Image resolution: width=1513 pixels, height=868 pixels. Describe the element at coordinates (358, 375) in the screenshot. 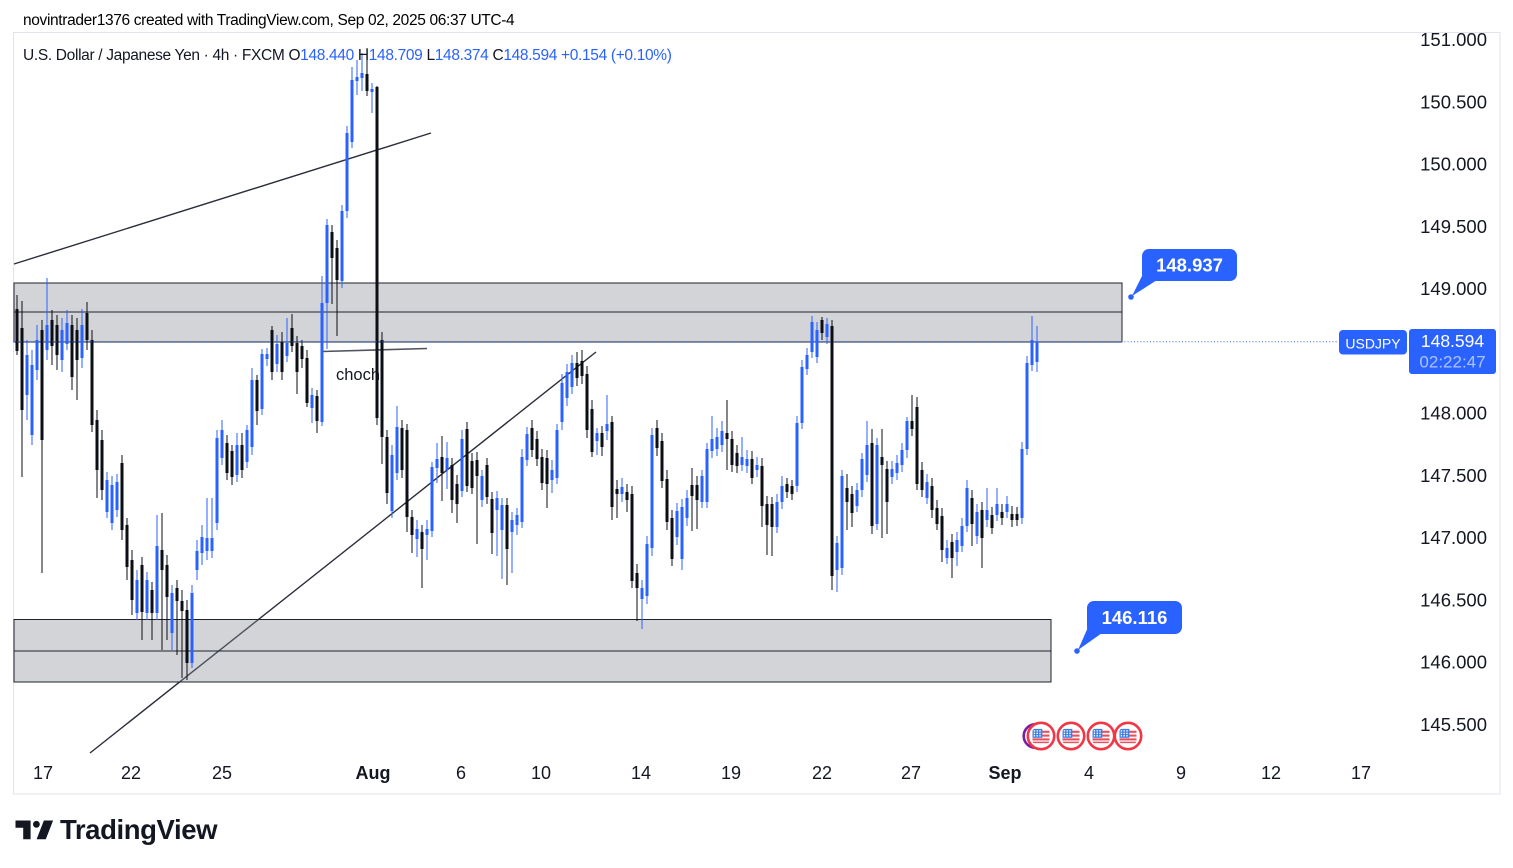

I see `svg-text: choch` at that location.